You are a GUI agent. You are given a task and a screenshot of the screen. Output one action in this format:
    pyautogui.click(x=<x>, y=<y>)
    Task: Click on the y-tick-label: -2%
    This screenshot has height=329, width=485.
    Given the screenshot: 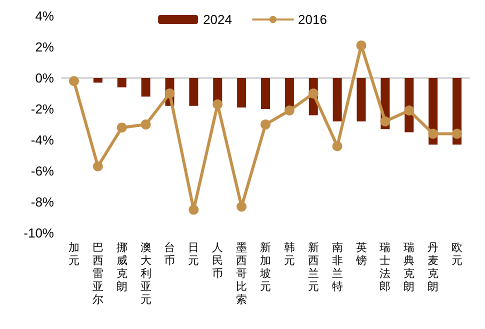 What is the action you would take?
    pyautogui.click(x=42, y=109)
    